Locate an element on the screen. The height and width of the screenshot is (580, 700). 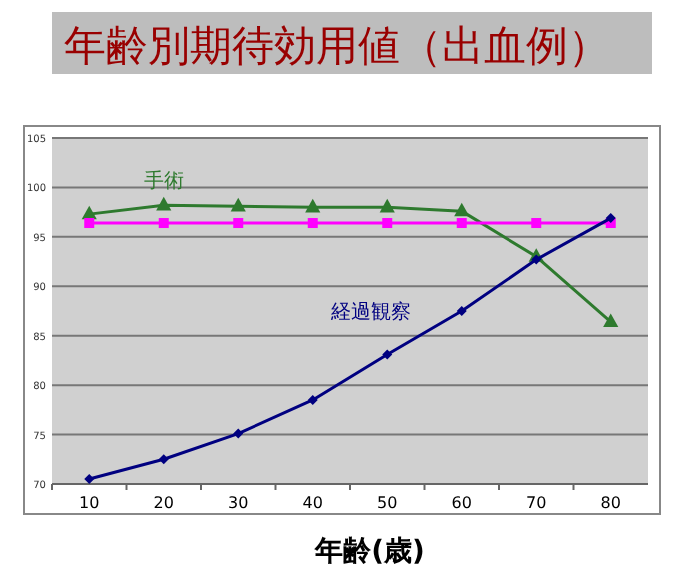
x-tick-label: 70 is located at coordinates (536, 503).